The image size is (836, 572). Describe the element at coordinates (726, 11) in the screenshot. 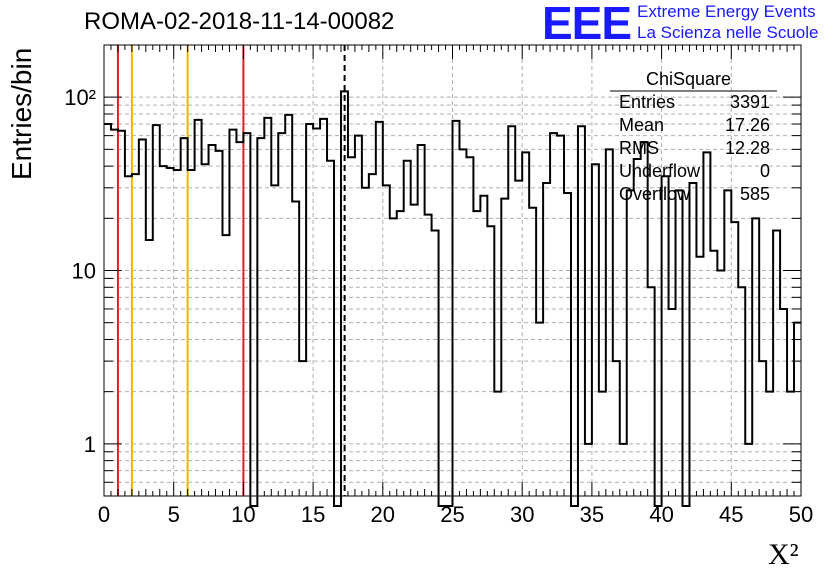

I see `logo-tagline-line1: Extreme Energy Events` at that location.